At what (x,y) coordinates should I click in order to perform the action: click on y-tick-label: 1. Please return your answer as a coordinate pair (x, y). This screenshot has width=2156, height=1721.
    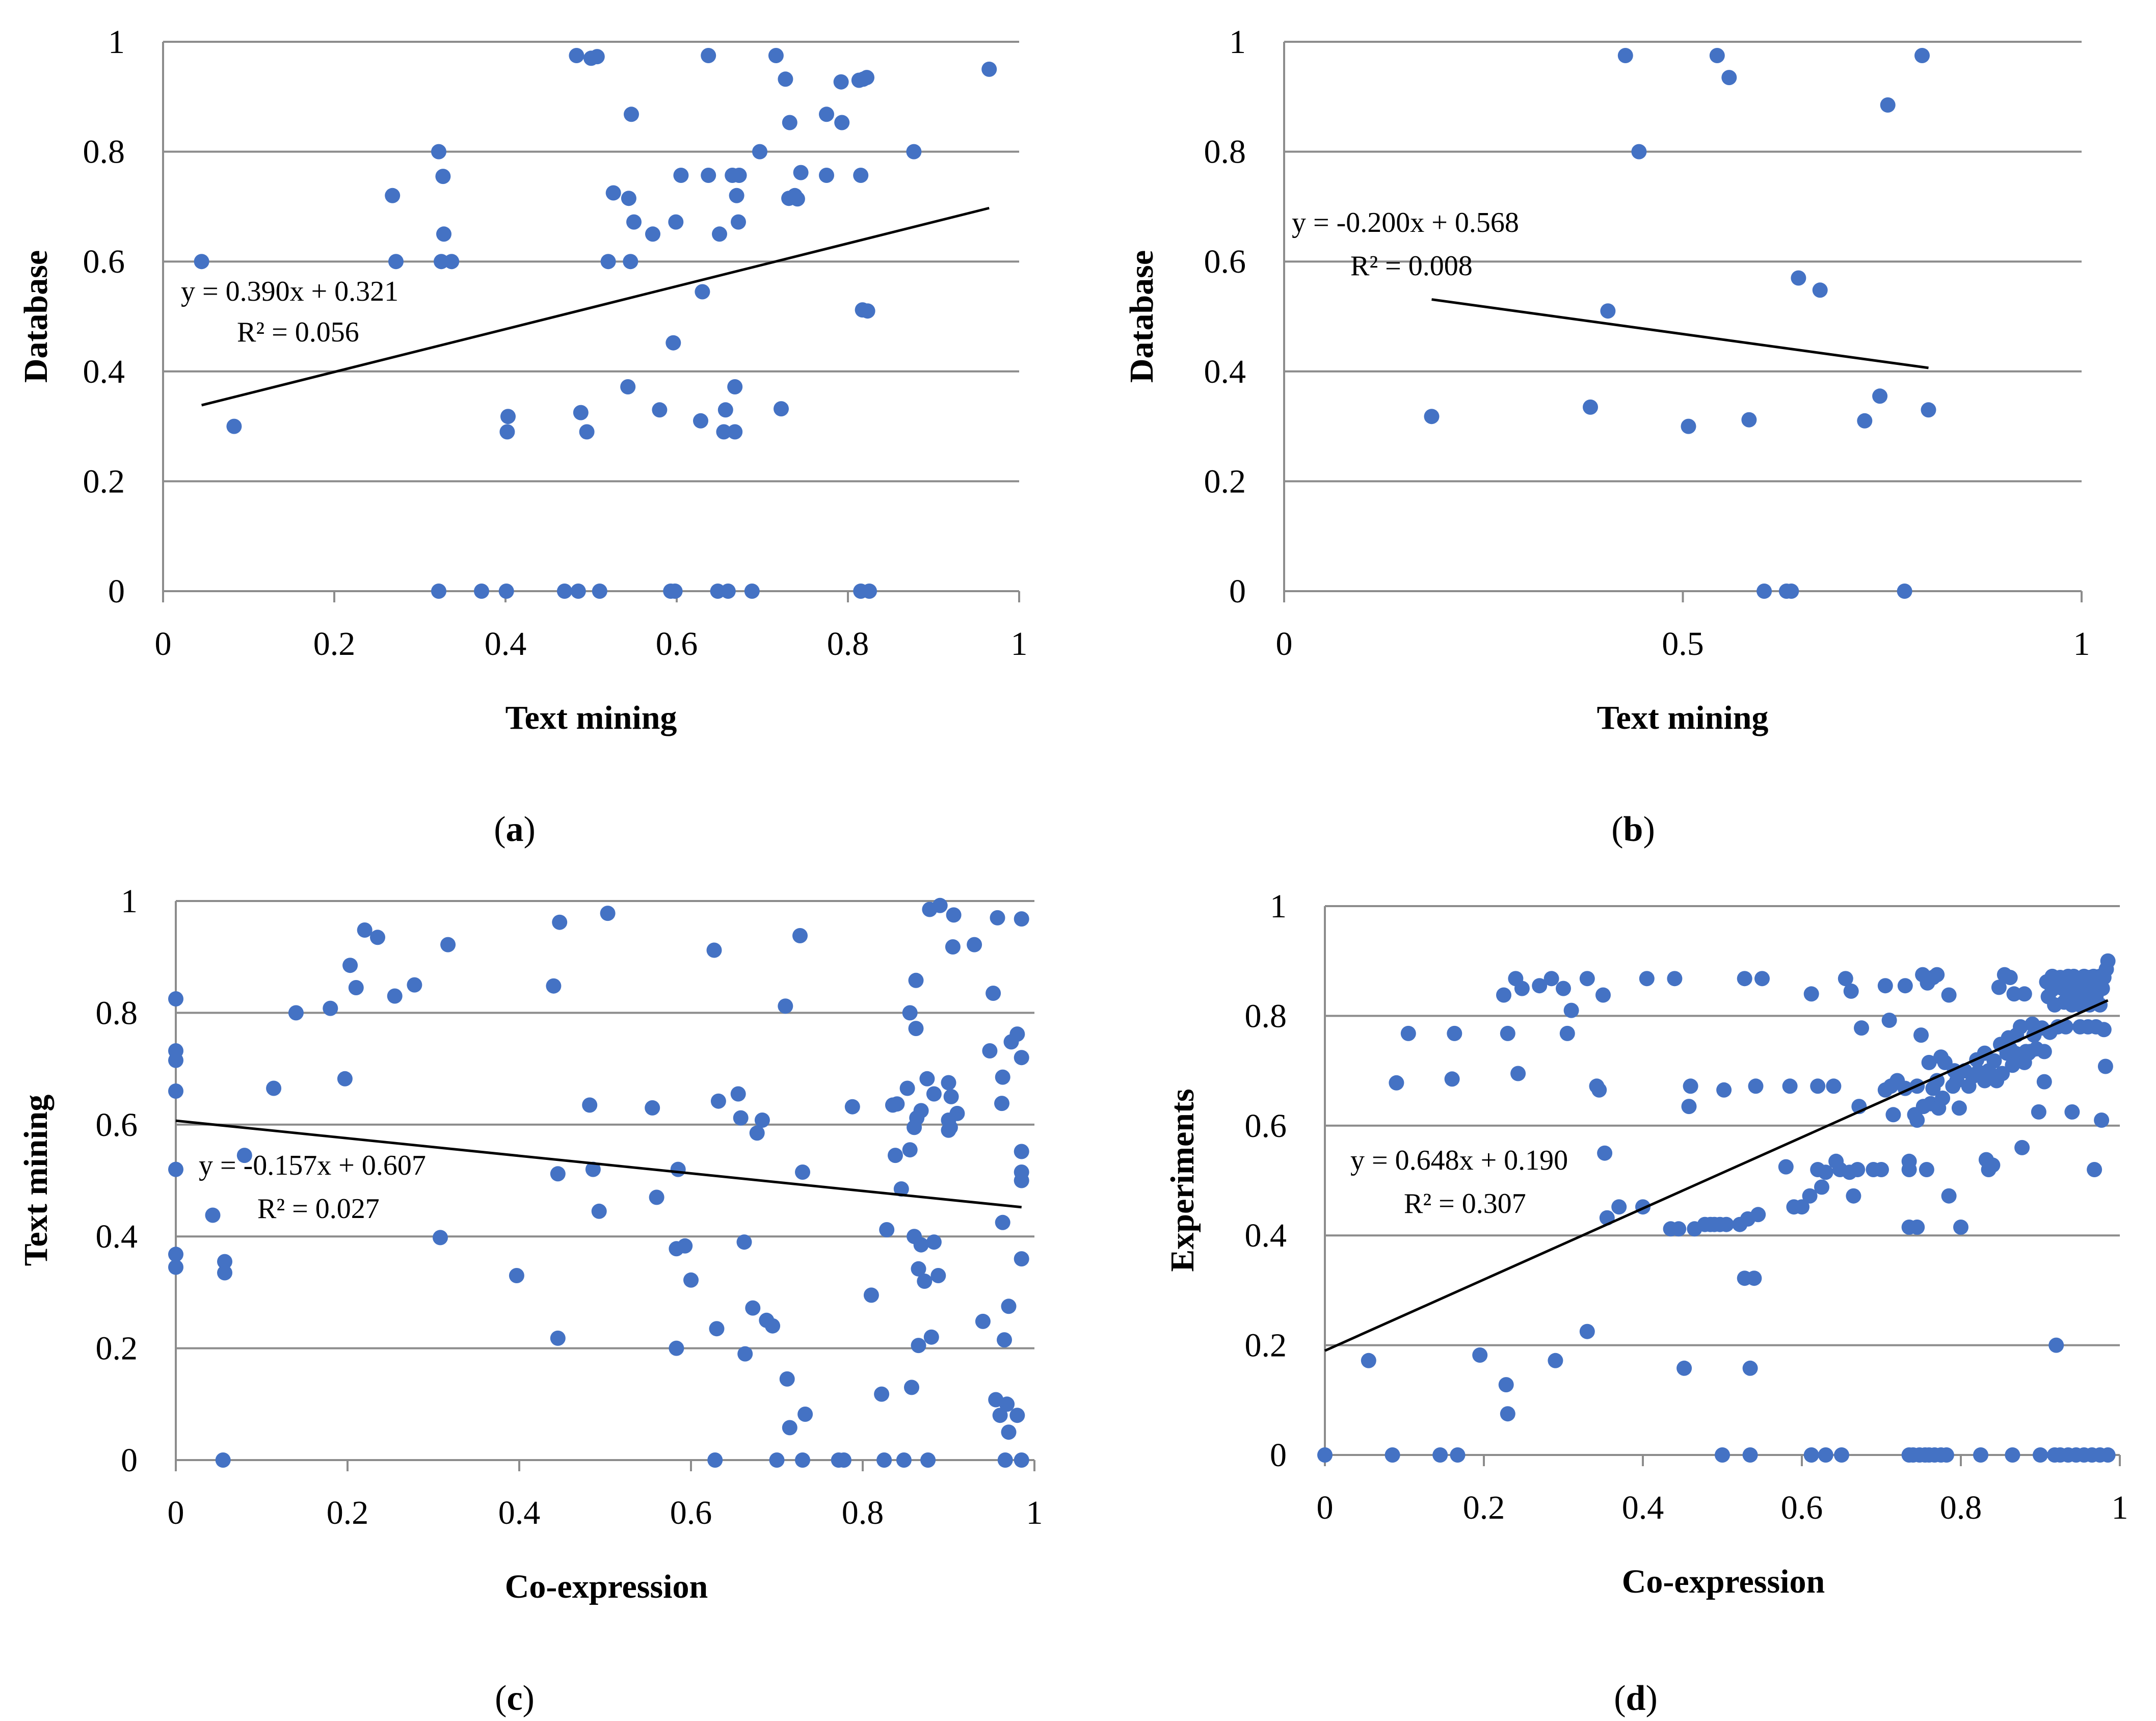
    Looking at the image, I should click on (1238, 42).